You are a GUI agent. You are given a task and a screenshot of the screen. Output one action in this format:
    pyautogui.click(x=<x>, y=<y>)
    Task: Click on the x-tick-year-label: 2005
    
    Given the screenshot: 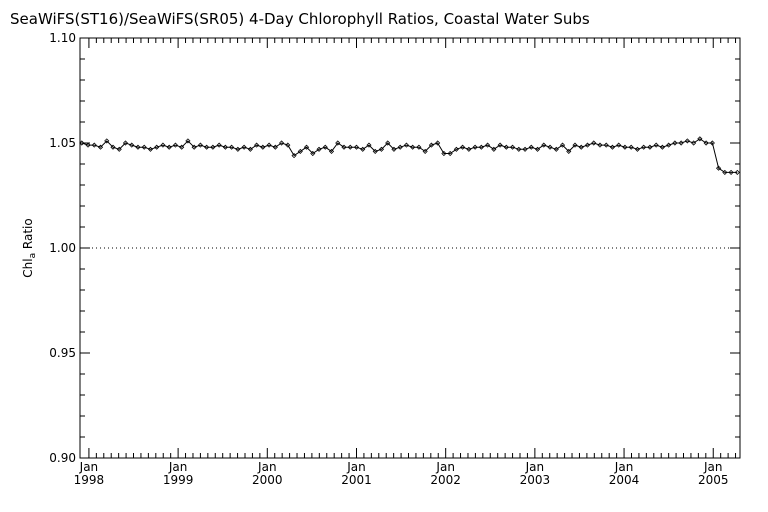 What is the action you would take?
    pyautogui.click(x=713, y=480)
    